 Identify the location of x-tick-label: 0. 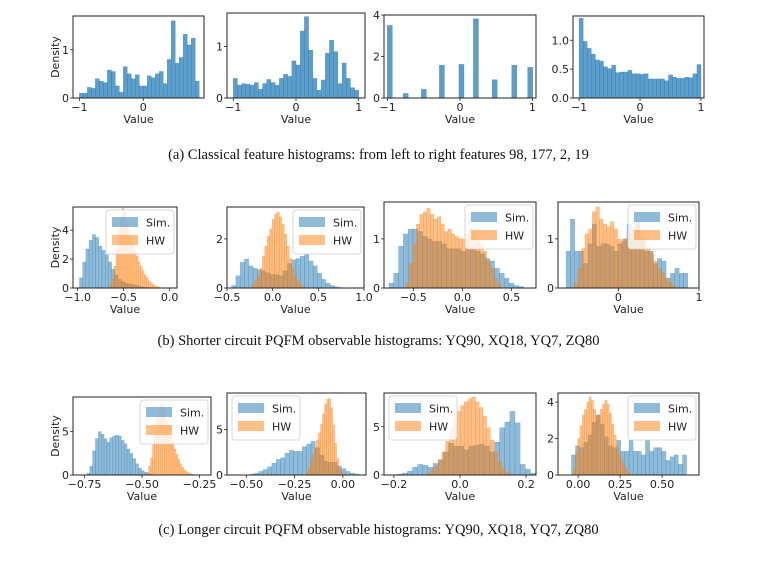
(296, 107).